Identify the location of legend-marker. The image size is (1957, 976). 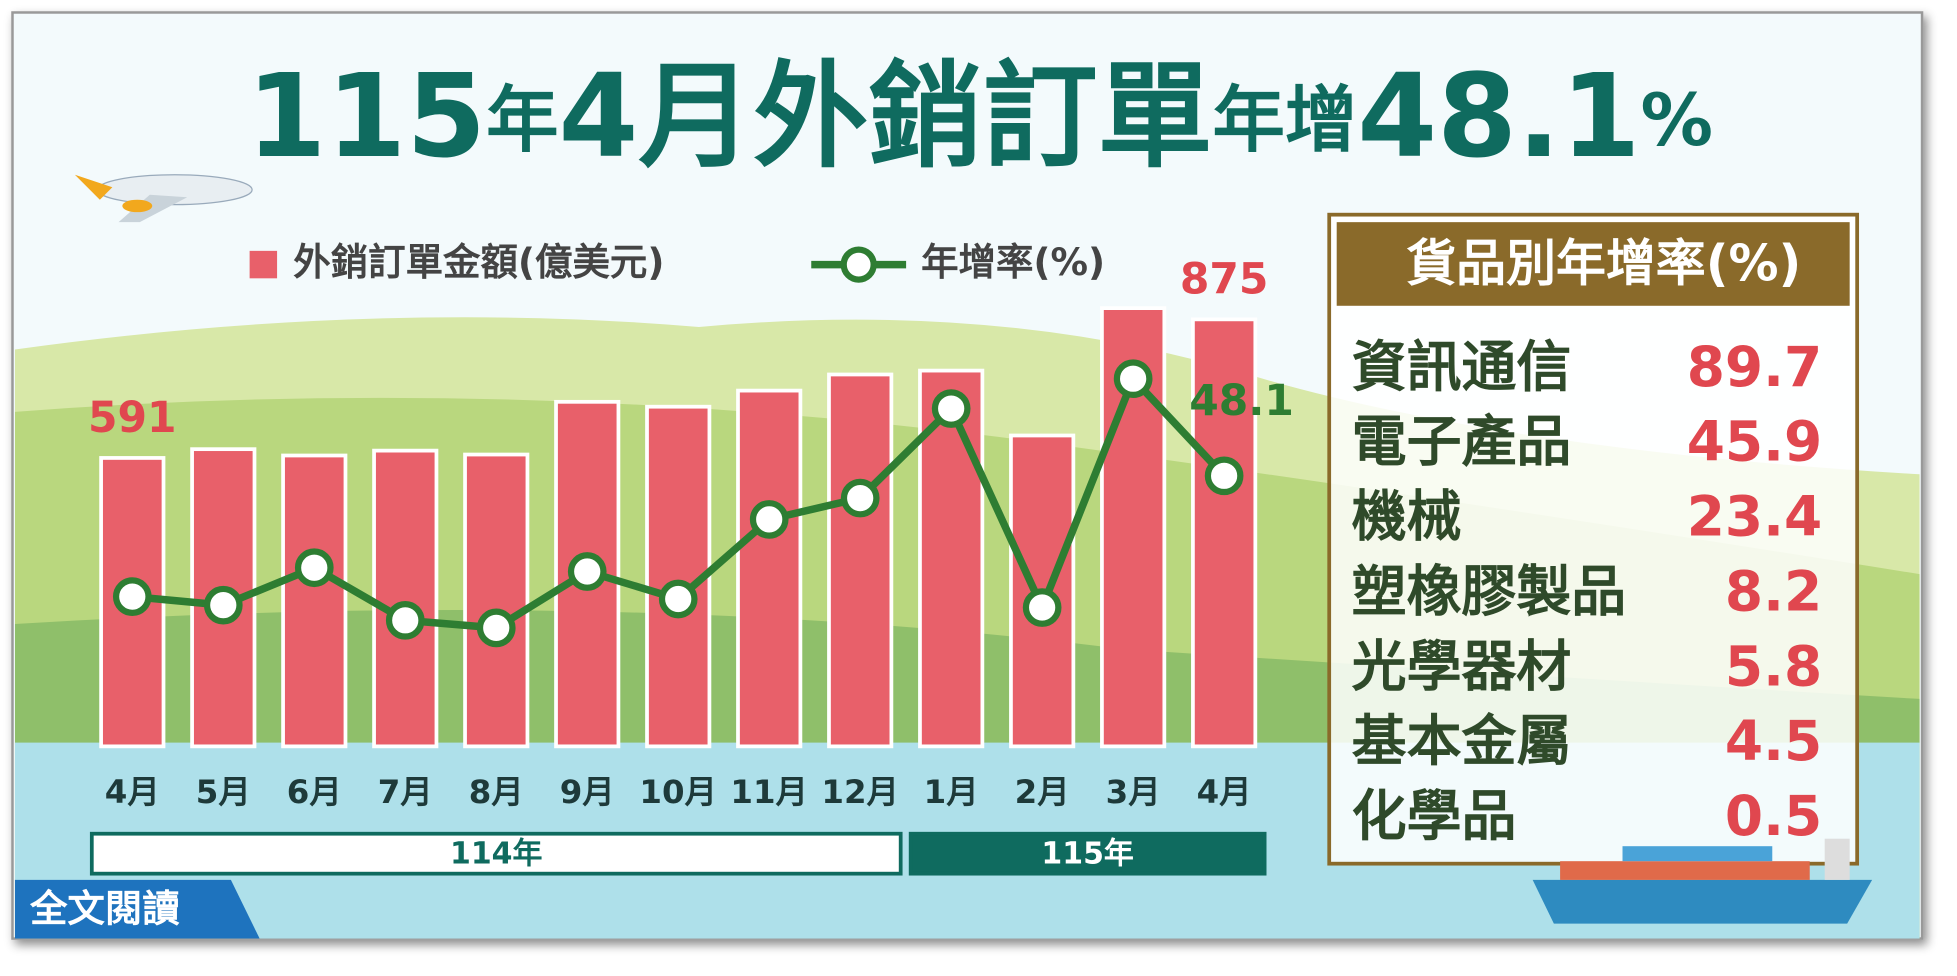
(858, 264).